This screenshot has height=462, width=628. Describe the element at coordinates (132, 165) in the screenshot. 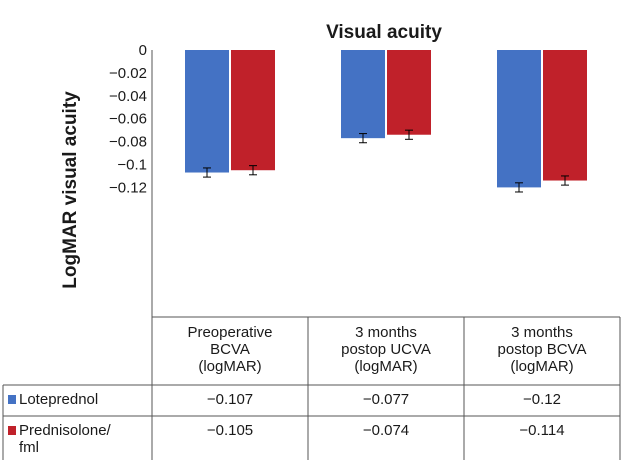

I see `y-tick-label: −0.1` at that location.